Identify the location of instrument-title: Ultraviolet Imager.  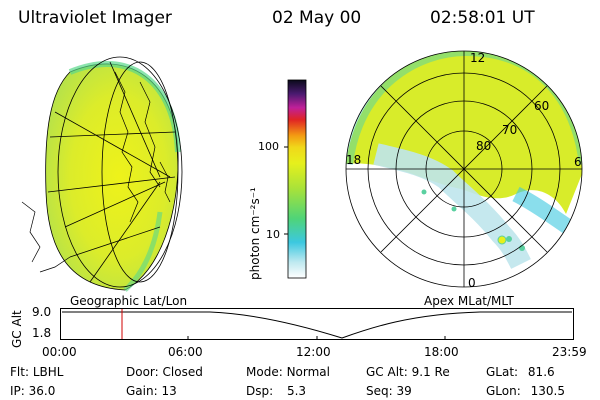
(95, 18).